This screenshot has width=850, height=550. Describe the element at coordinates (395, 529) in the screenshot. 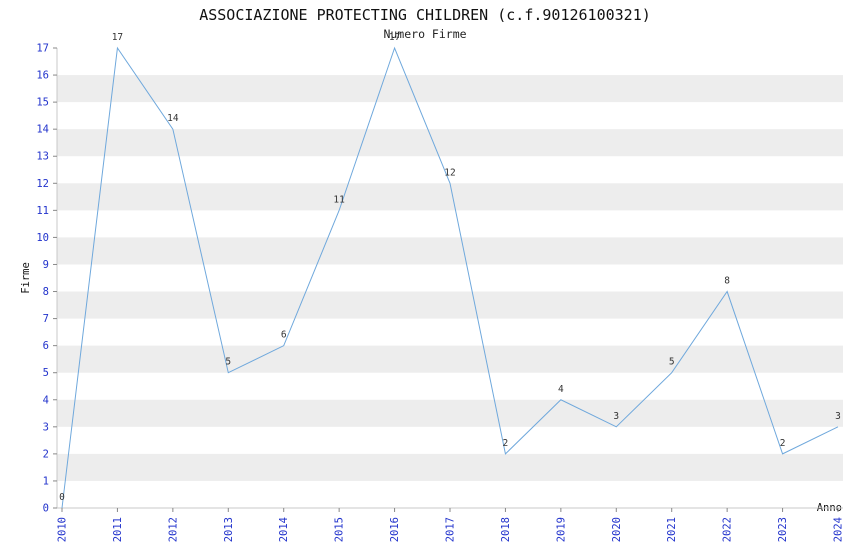

I see `x-tick-label: 2016` at that location.